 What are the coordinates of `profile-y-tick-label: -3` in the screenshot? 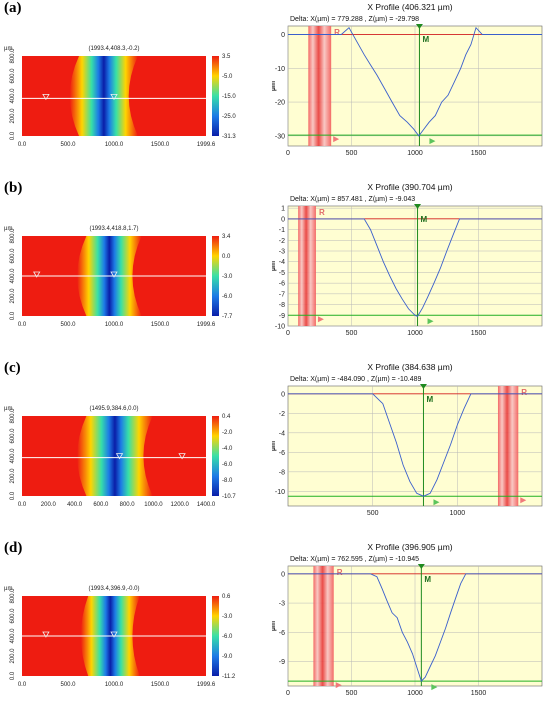 It's located at (282, 252).